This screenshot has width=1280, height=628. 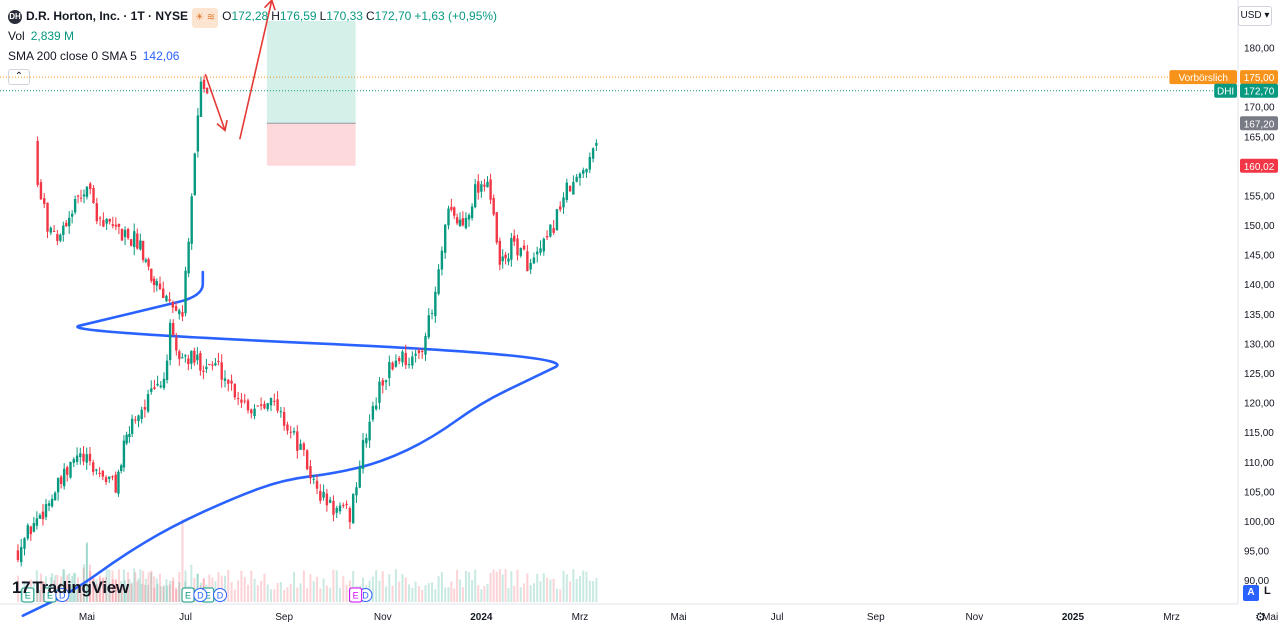 I want to click on volume-label: Vol, so click(x=16, y=36).